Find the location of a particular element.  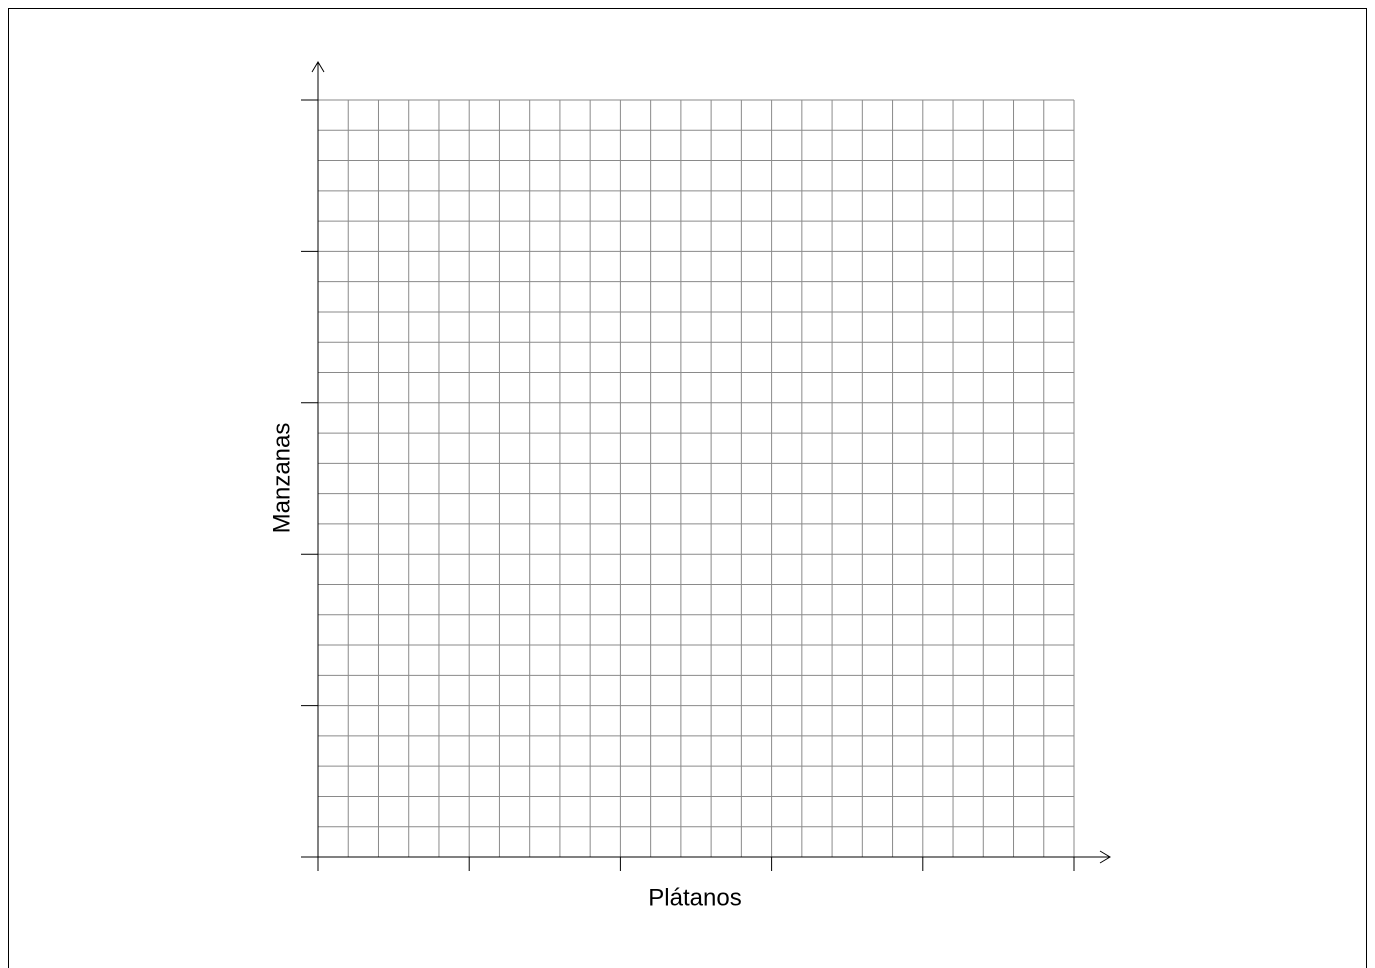

y-arrow is located at coordinates (318, 67).